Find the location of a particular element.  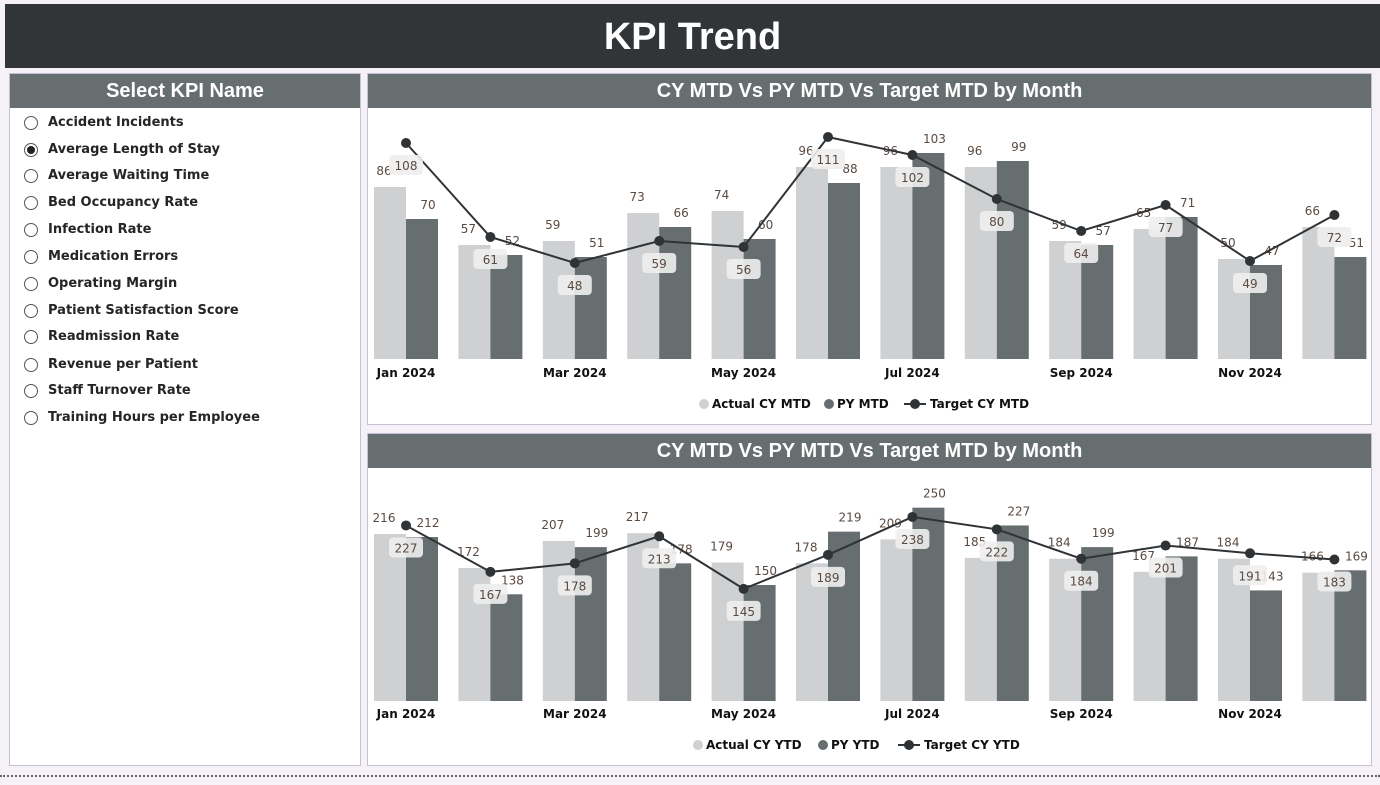

x-tick-label: May 2024 is located at coordinates (743, 373).